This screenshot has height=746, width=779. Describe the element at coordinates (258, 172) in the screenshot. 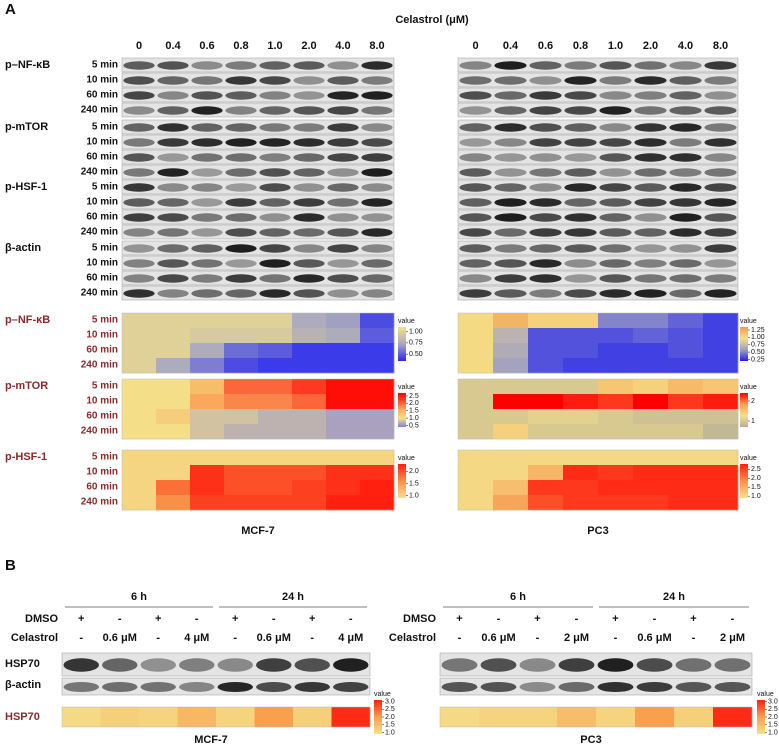

I see `blot-strip` at that location.